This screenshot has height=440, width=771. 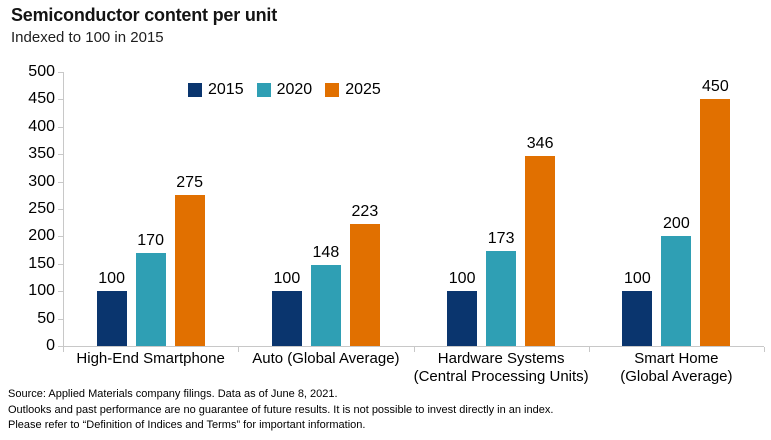 I want to click on legend-item-2025: 2025, so click(x=353, y=90).